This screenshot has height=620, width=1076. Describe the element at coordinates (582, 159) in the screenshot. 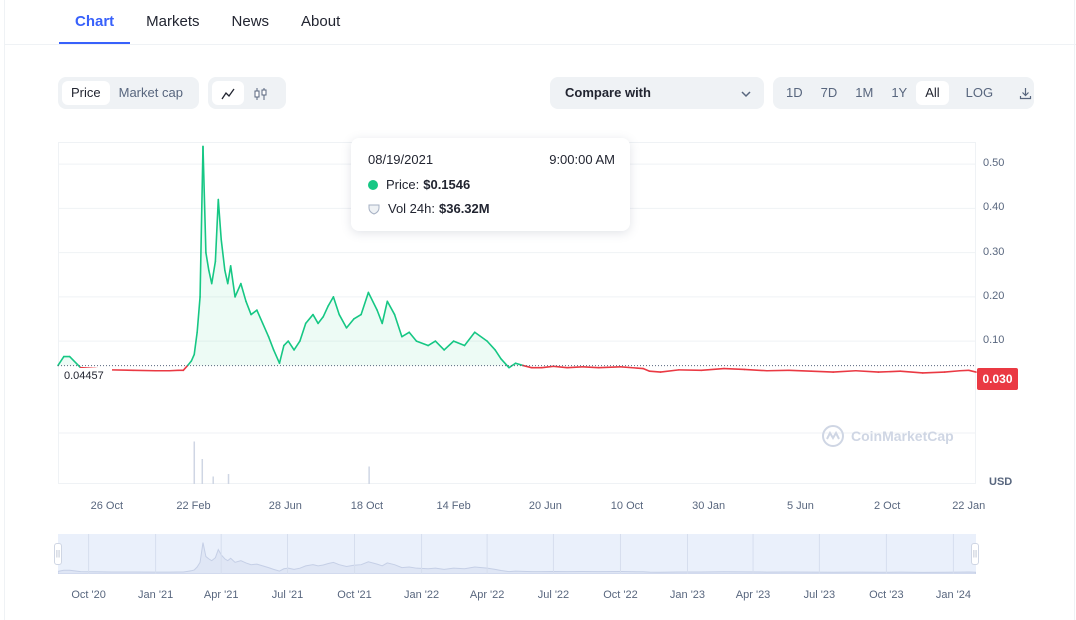

I see `tooltip-time: 9:00:00 AM` at that location.